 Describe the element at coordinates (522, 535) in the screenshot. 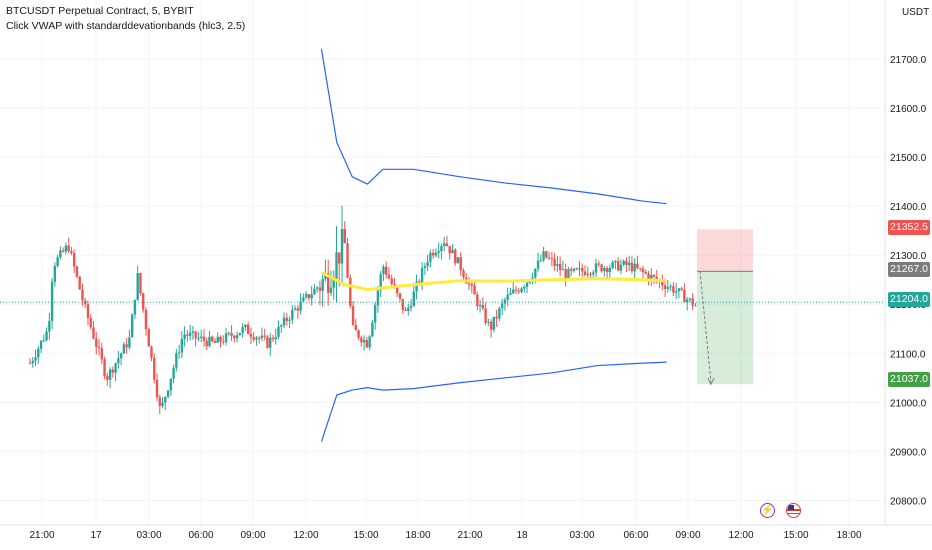

I see `time-tick-label: 18` at that location.